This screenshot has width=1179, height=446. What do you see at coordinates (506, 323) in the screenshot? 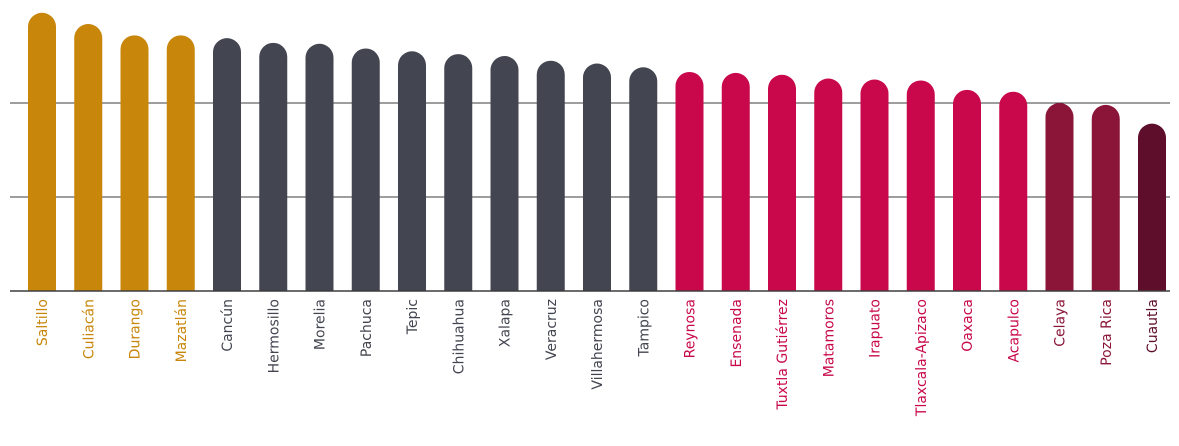
I see `x-tick-label: Xalapa` at bounding box center [506, 323].